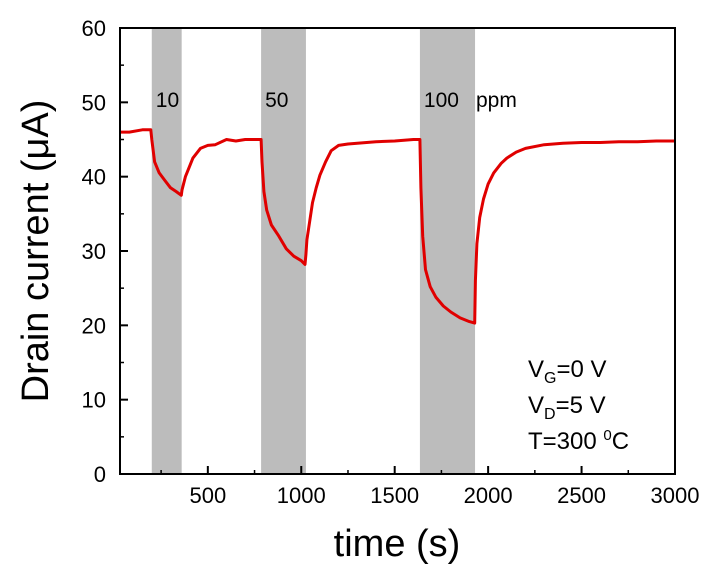  Describe the element at coordinates (100, 474) in the screenshot. I see `y-tick-label: 0` at that location.